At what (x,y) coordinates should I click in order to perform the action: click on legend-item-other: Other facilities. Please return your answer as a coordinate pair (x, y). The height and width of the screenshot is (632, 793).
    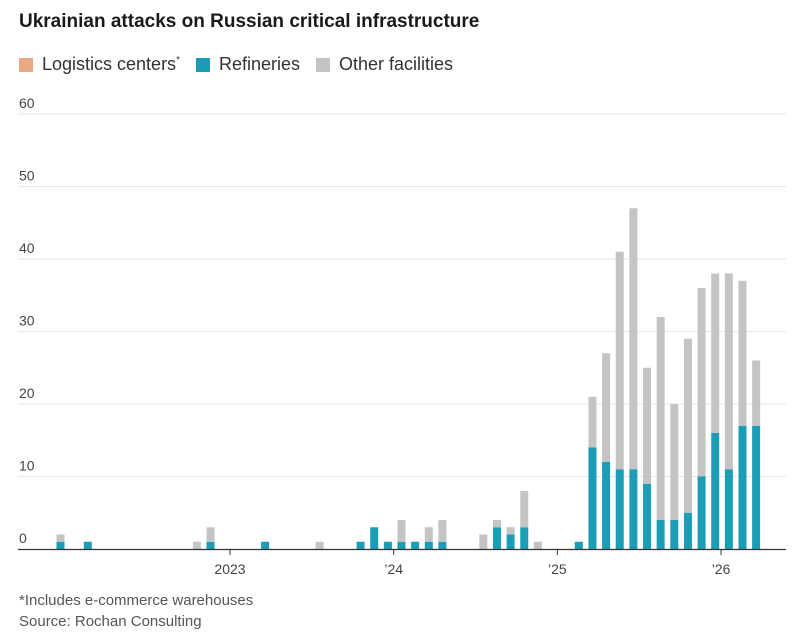
    Looking at the image, I should click on (384, 64).